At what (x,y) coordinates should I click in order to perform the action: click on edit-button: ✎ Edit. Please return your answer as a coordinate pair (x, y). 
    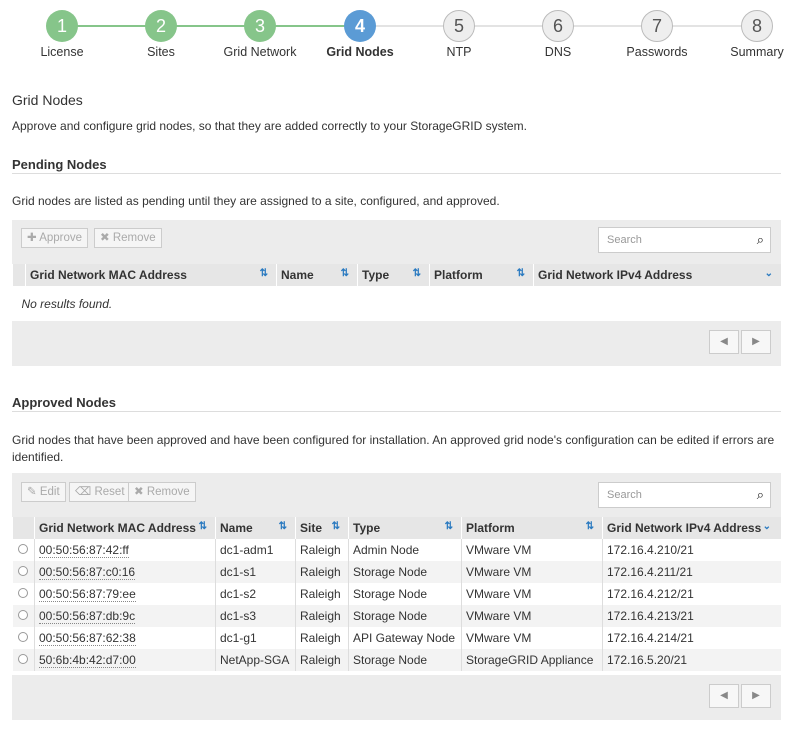
    Looking at the image, I should click on (43, 492).